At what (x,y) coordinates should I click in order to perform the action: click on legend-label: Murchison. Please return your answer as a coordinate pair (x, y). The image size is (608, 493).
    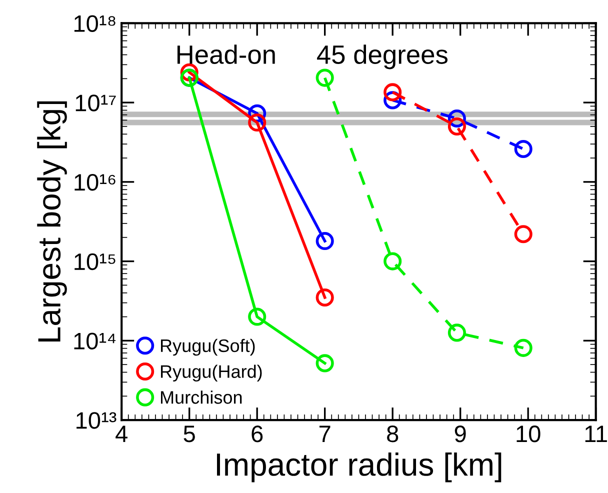
    Looking at the image, I should click on (201, 397).